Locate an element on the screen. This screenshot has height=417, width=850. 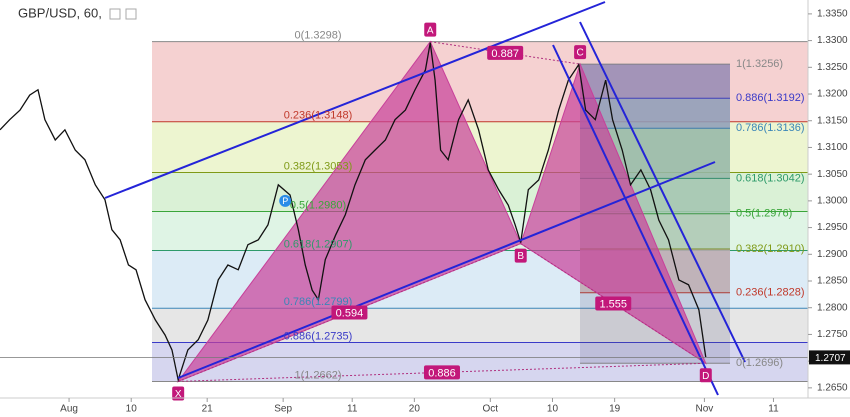
x-tick-label: 20 is located at coordinates (415, 409).